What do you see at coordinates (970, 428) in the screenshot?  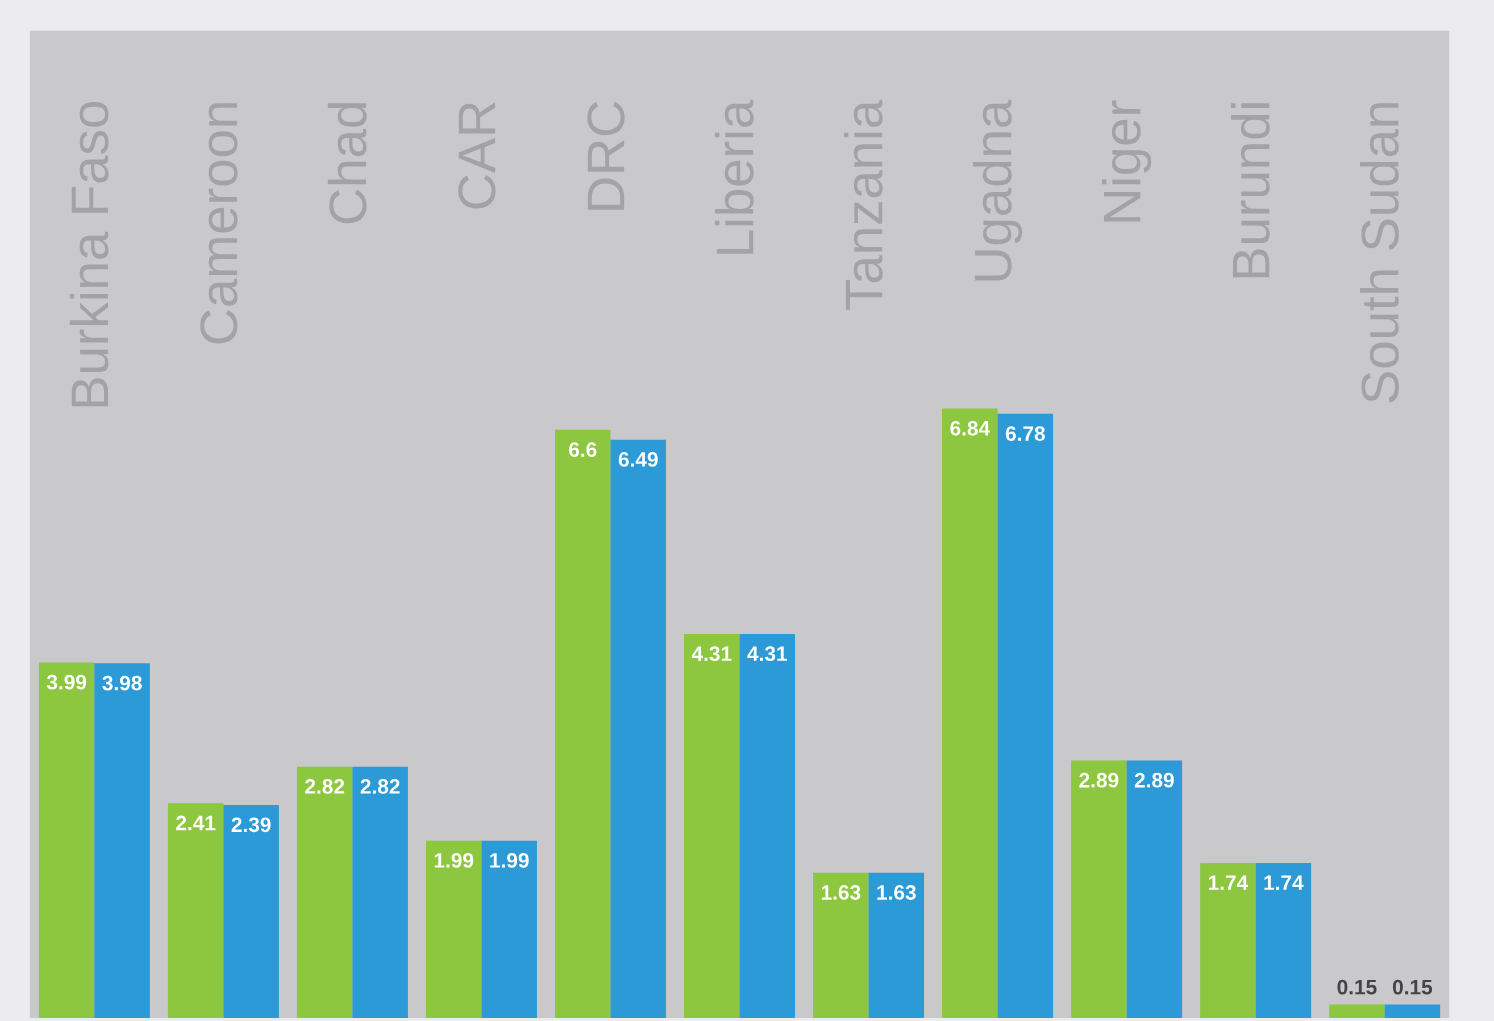 I see `data-label: 6.84` at bounding box center [970, 428].